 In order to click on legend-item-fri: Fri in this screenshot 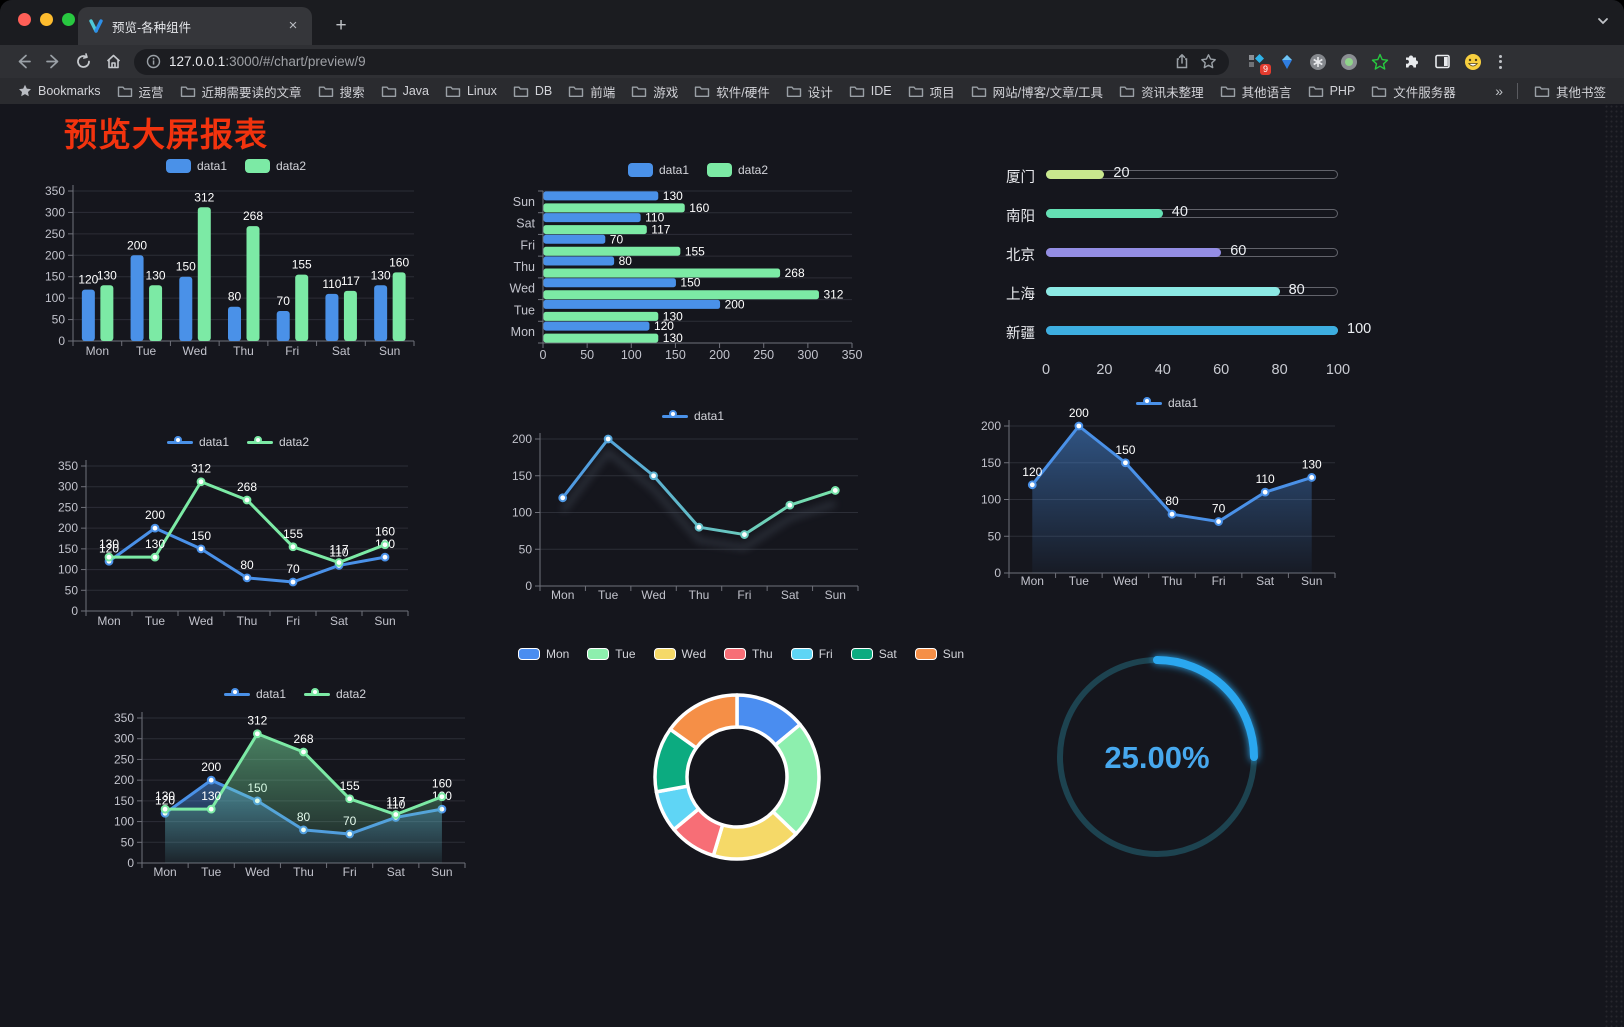, I will do `click(811, 654)`.